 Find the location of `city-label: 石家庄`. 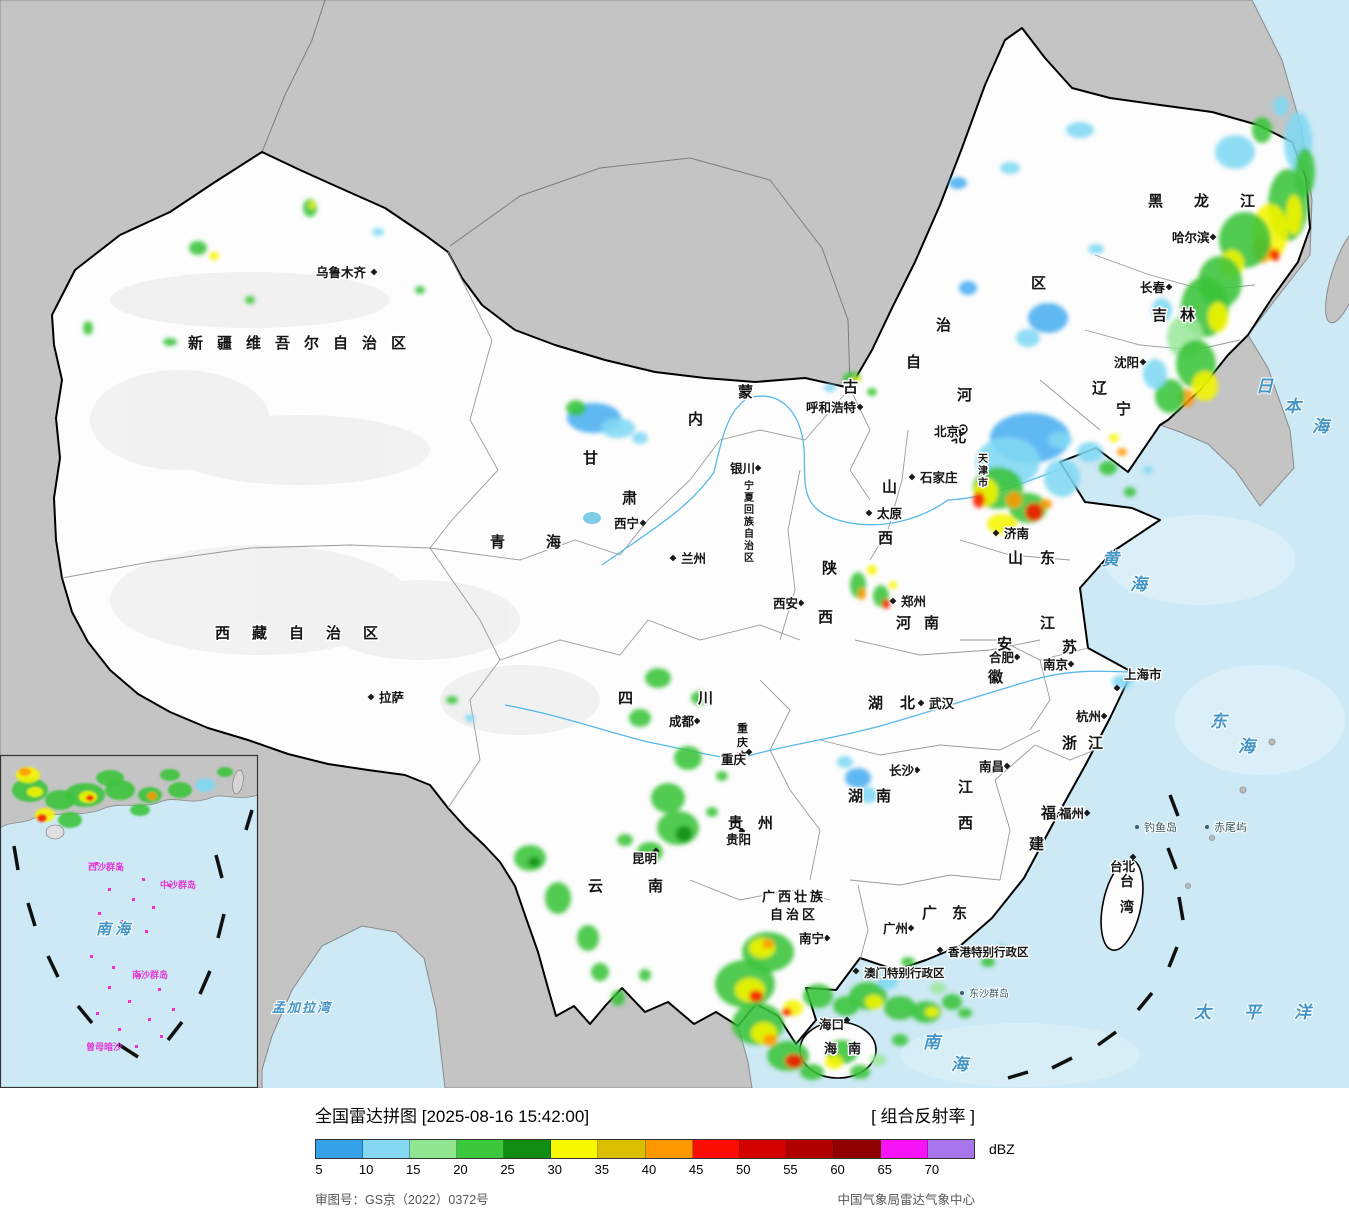

city-label: 石家庄 is located at coordinates (933, 477).